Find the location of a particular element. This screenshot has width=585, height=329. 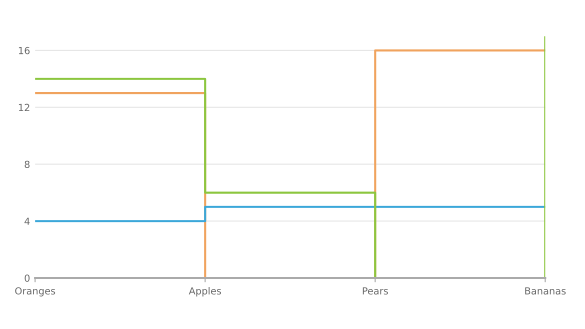

x-tick-label: Oranges is located at coordinates (35, 291).